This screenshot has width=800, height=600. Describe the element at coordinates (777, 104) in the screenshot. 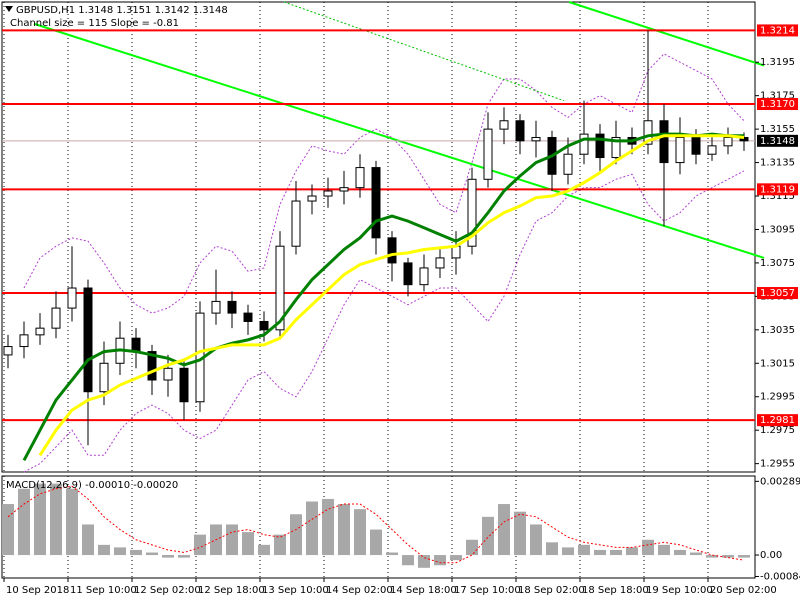

I see `level-label: 1.3170` at that location.